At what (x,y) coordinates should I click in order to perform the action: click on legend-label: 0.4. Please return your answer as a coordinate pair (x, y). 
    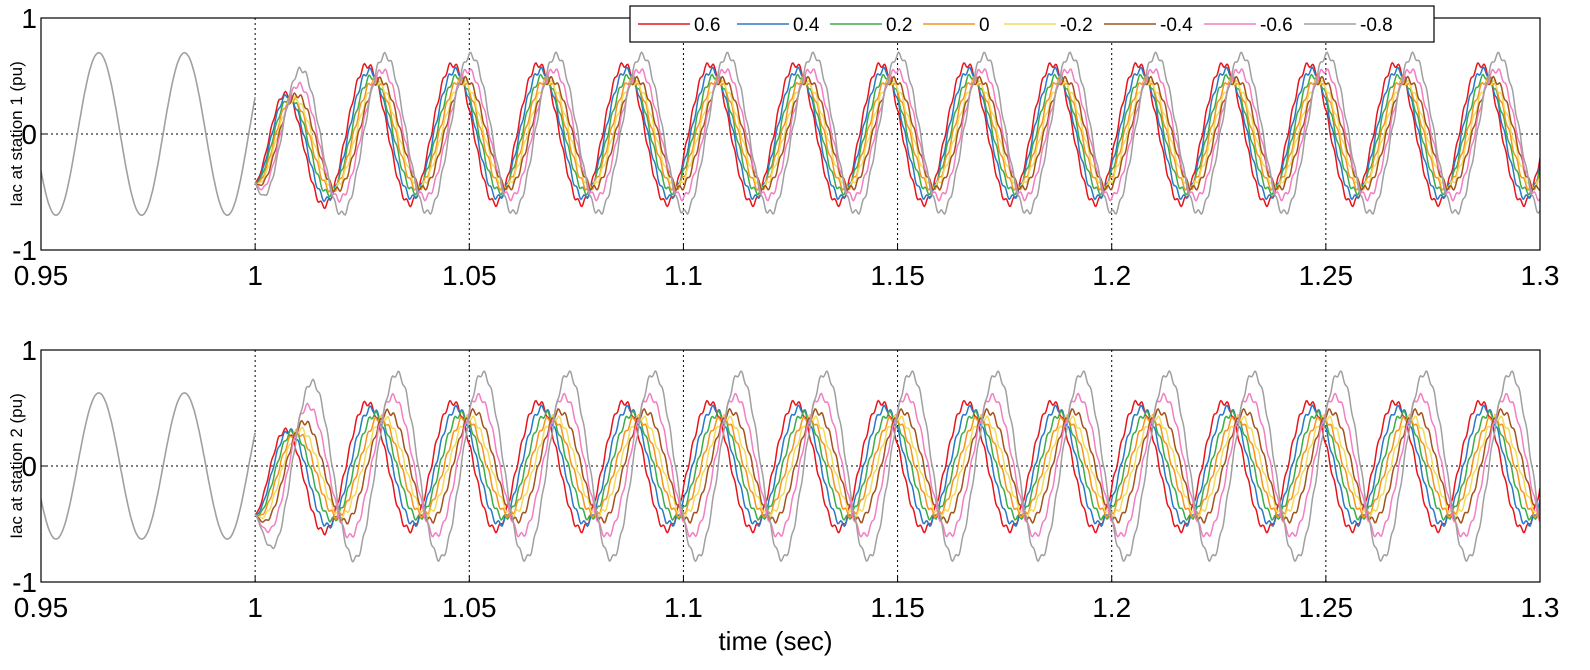
    Looking at the image, I should click on (806, 25).